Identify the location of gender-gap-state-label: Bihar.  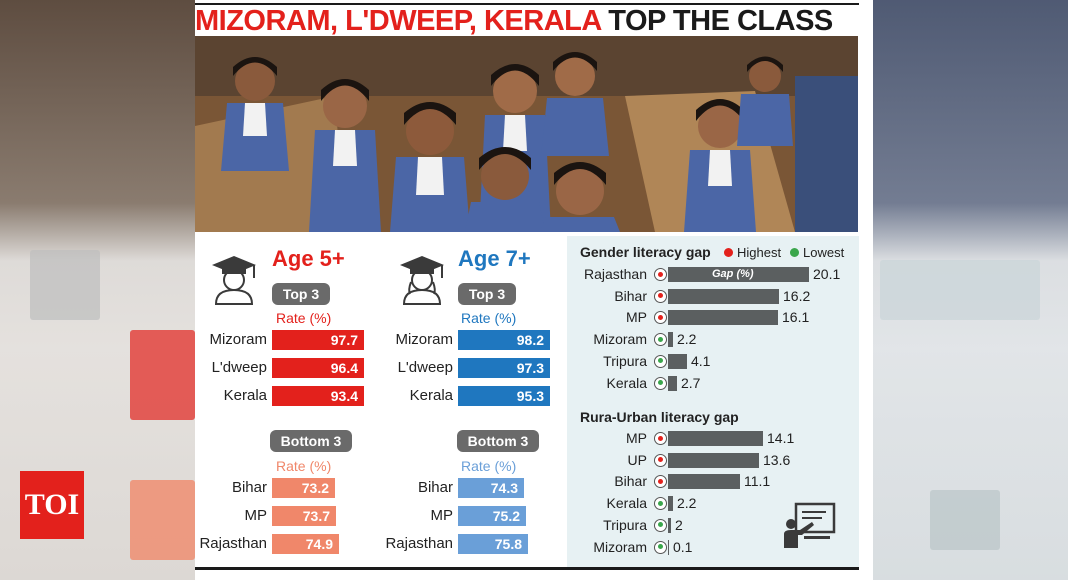
(630, 295).